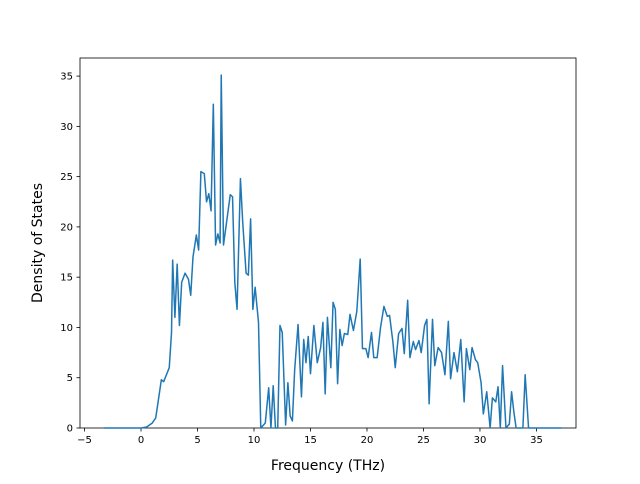  What do you see at coordinates (70, 378) in the screenshot?
I see `y-tick-label: 5` at bounding box center [70, 378].